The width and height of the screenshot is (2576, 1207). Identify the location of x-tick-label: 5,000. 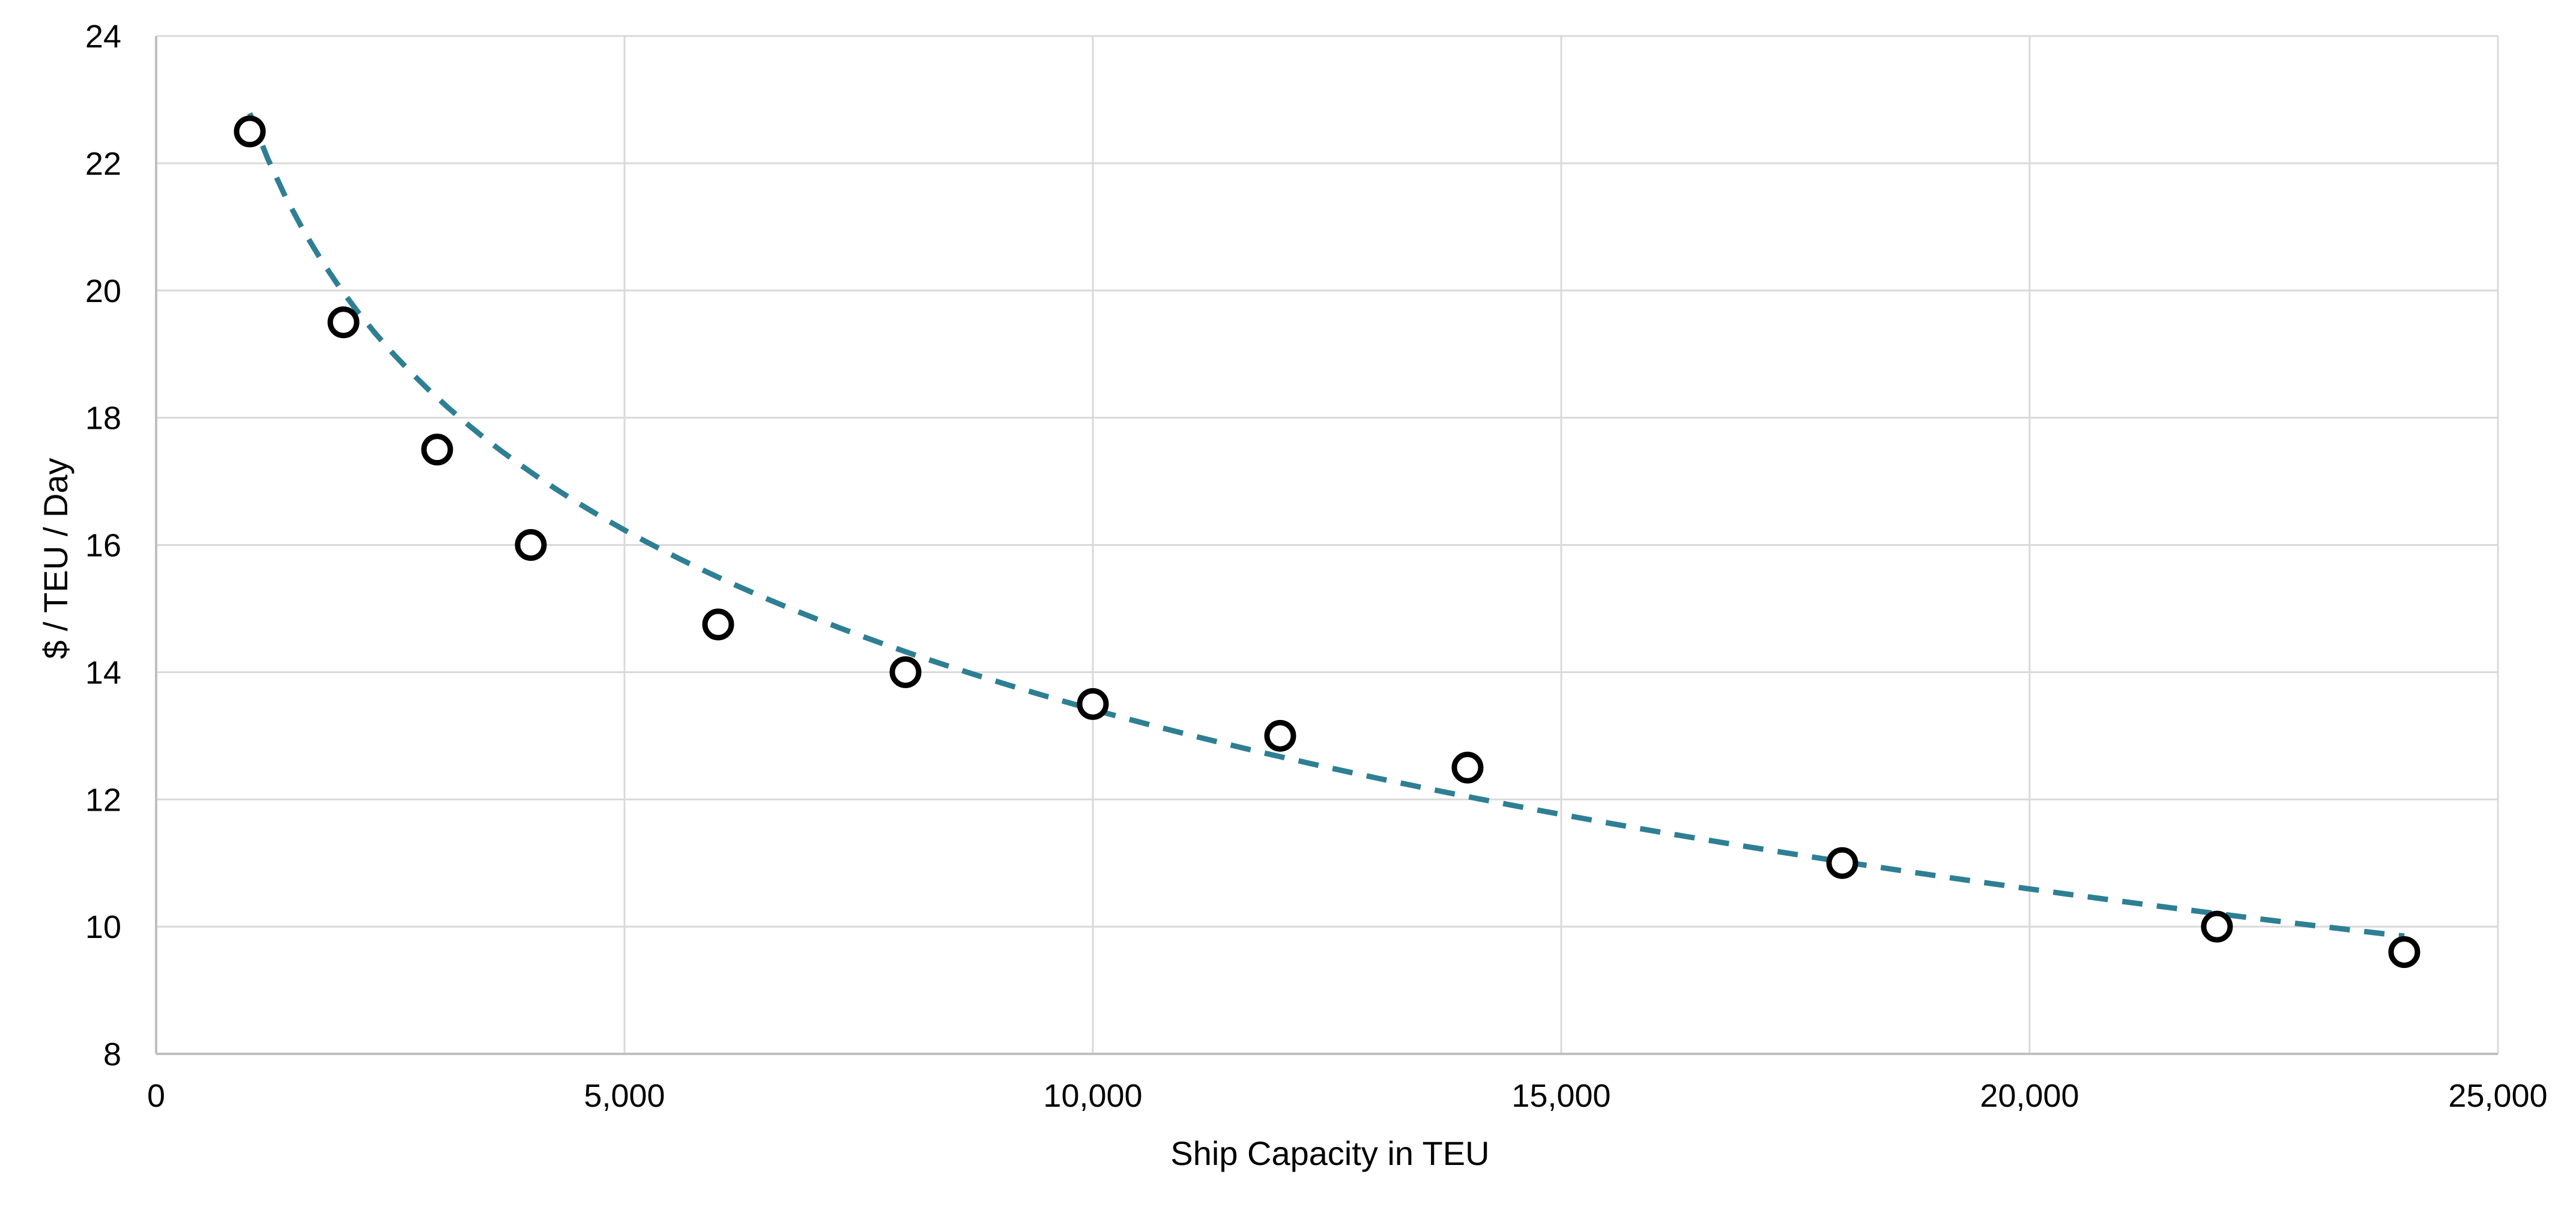
(624, 1096).